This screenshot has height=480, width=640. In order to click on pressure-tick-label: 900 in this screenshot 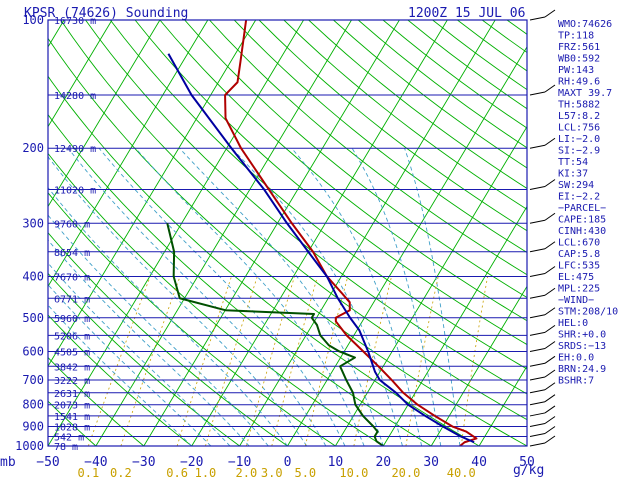, I will do `click(33, 427)`.